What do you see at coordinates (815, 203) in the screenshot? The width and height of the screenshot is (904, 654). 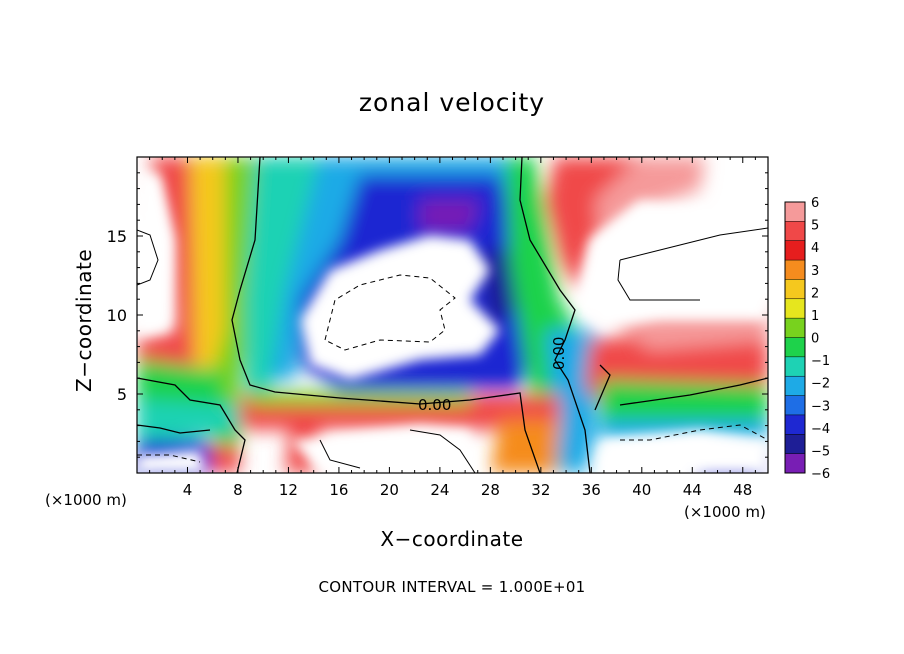 I see `colorbar-label: 6` at bounding box center [815, 203].